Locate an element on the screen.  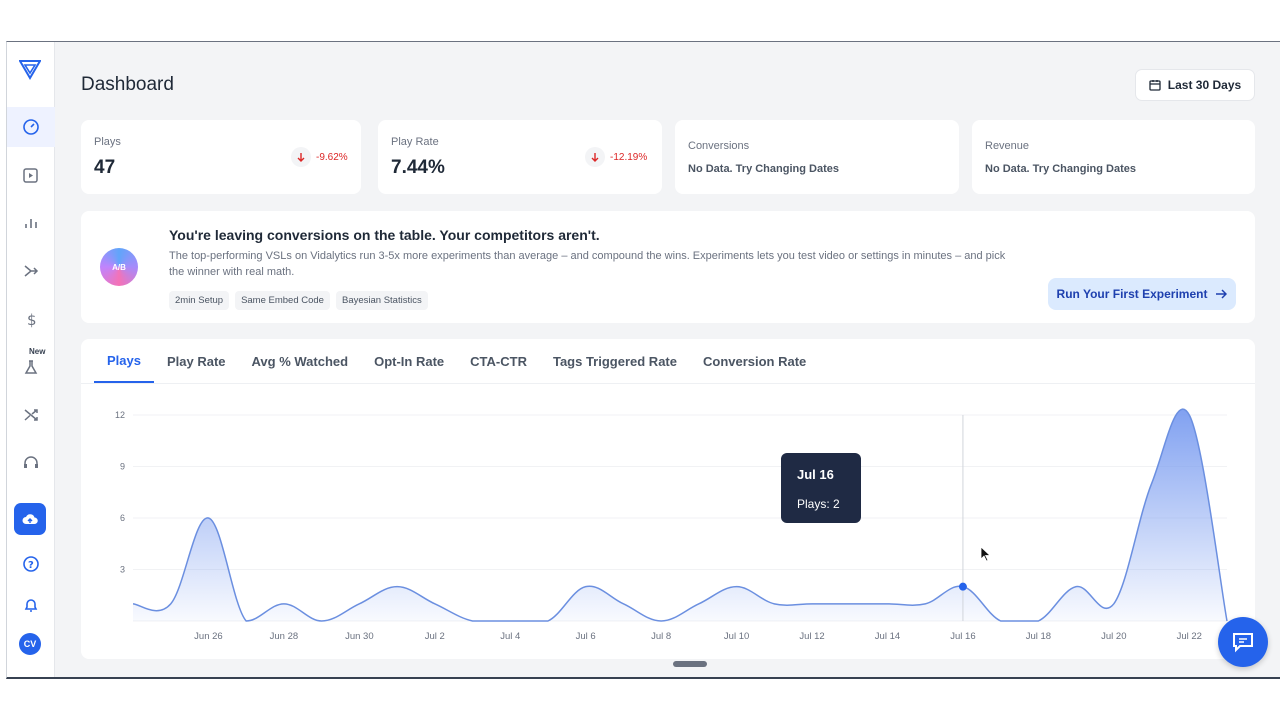
x-tick-label: Jul 10 is located at coordinates (736, 636).